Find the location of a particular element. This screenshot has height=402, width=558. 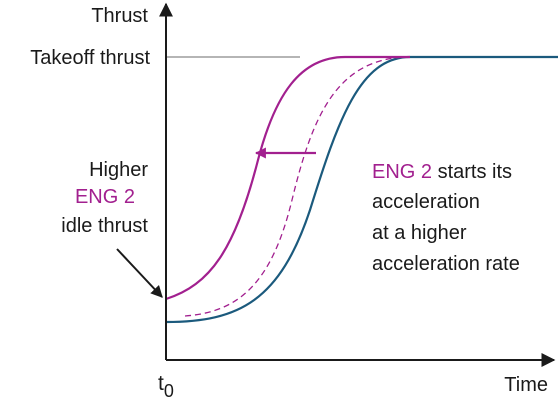

right-note-line-4: acceleration rate is located at coordinates (446, 264).